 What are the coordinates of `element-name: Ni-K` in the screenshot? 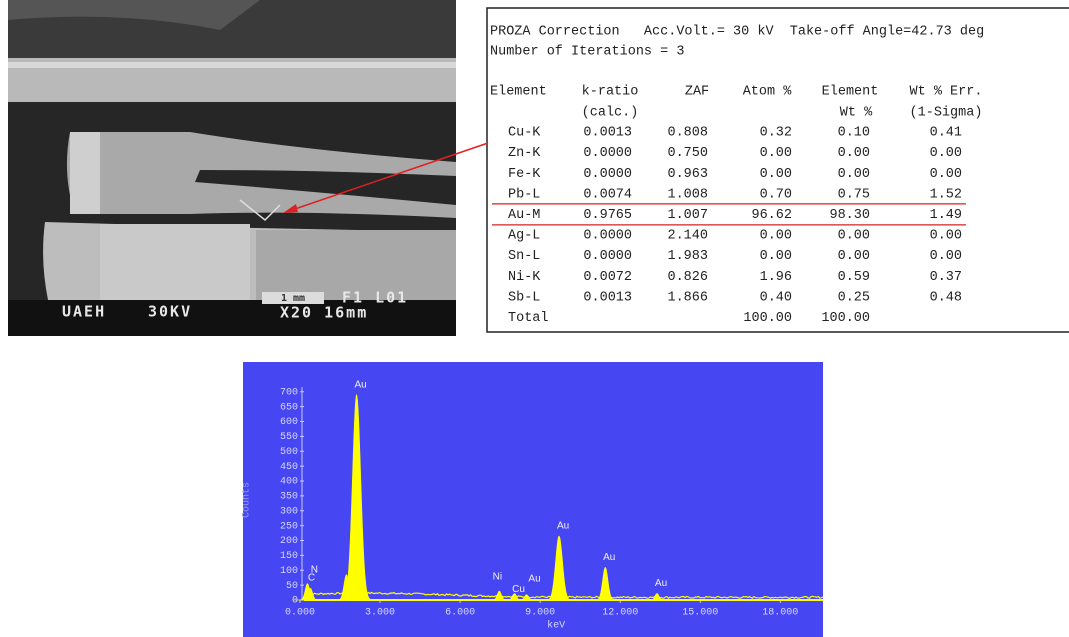 It's located at (524, 277).